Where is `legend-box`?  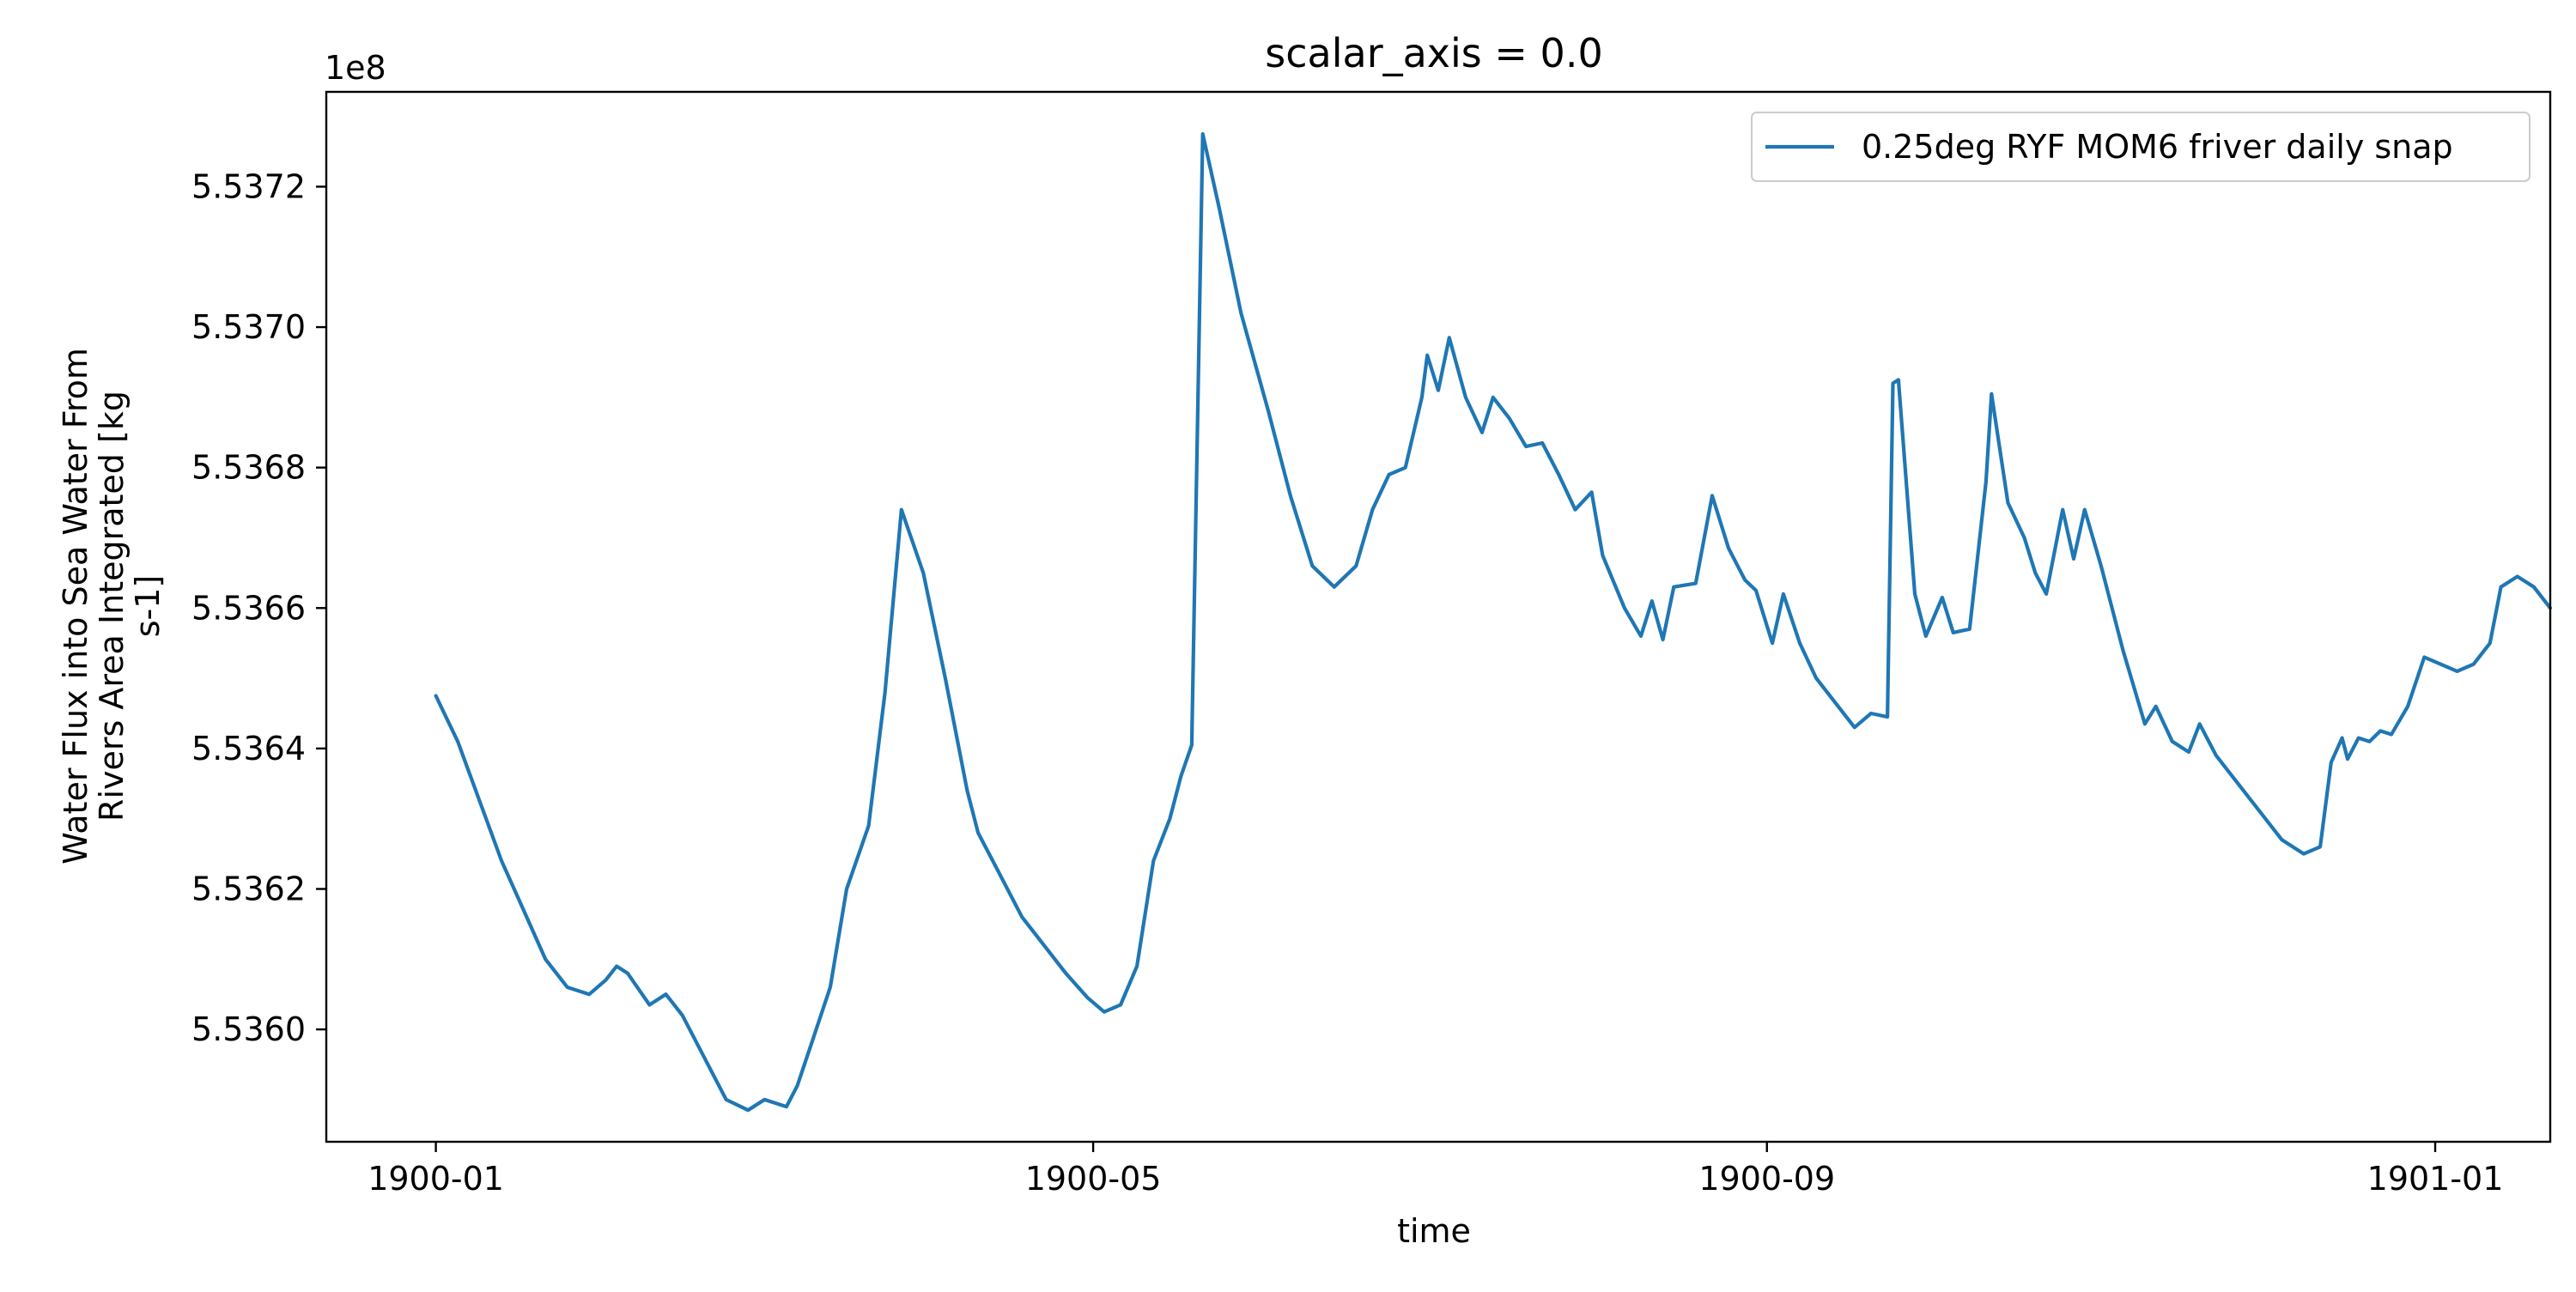 legend-box is located at coordinates (2141, 147).